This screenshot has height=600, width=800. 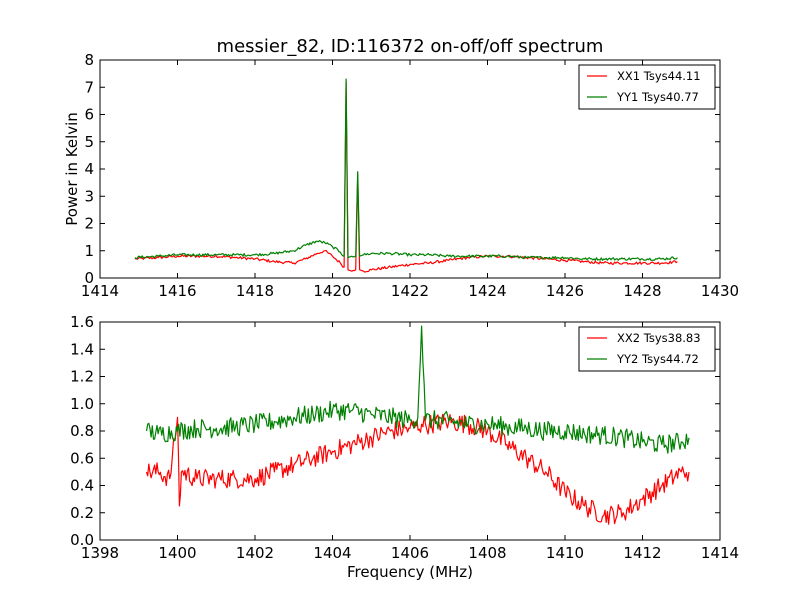 What do you see at coordinates (89, 224) in the screenshot?
I see `top-y-tick-label: 2` at bounding box center [89, 224].